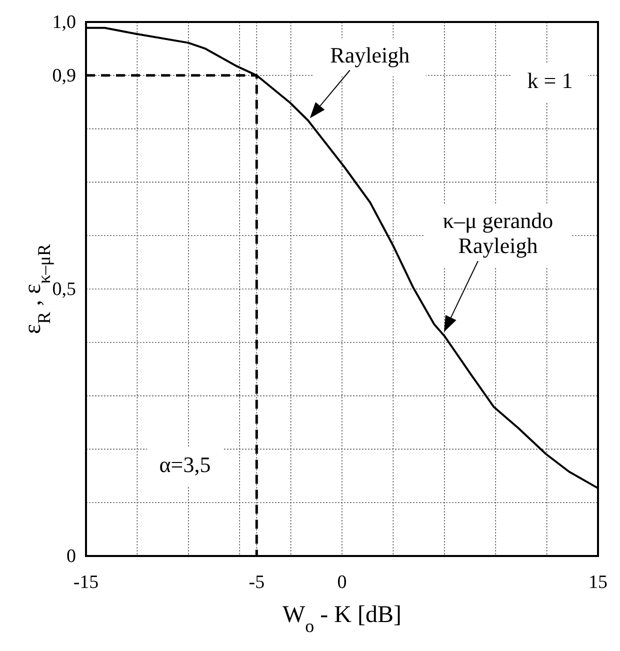  Describe the element at coordinates (342, 582) in the screenshot. I see `x-tick-label: 0` at that location.